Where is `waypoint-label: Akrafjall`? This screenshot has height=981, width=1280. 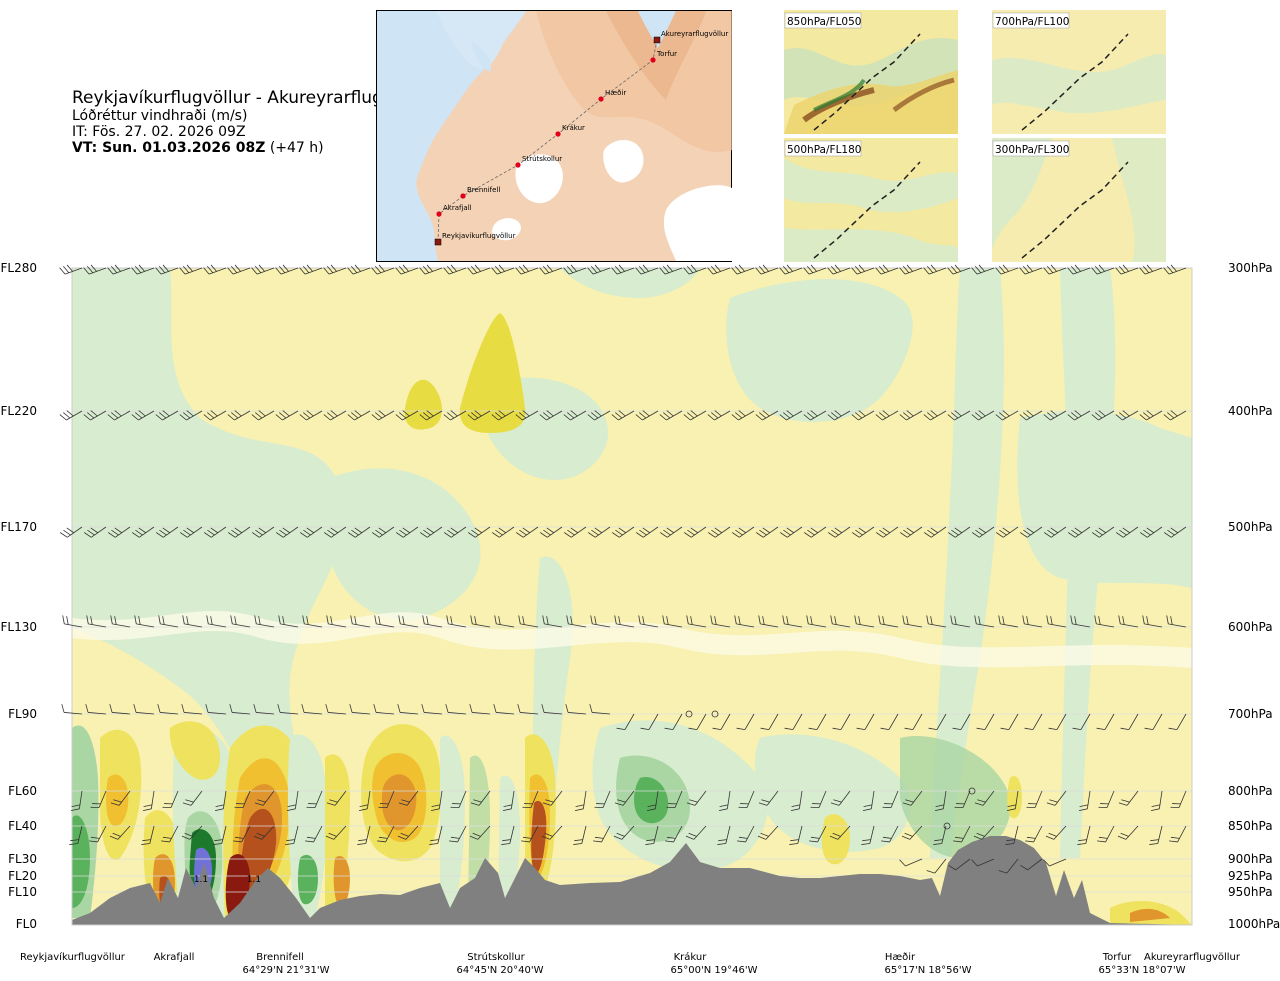 waypoint-label: Akrafjall is located at coordinates (174, 957).